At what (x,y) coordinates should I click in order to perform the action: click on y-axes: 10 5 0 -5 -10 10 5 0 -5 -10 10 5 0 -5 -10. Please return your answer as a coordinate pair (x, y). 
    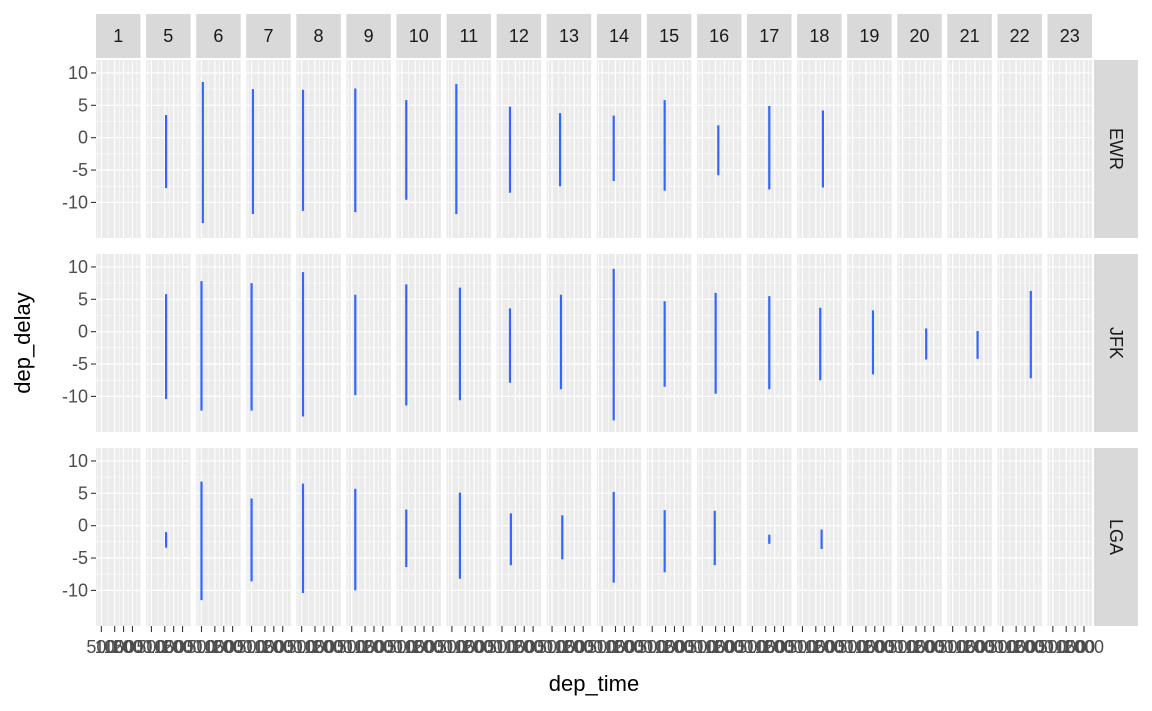
    Looking at the image, I should click on (79, 331).